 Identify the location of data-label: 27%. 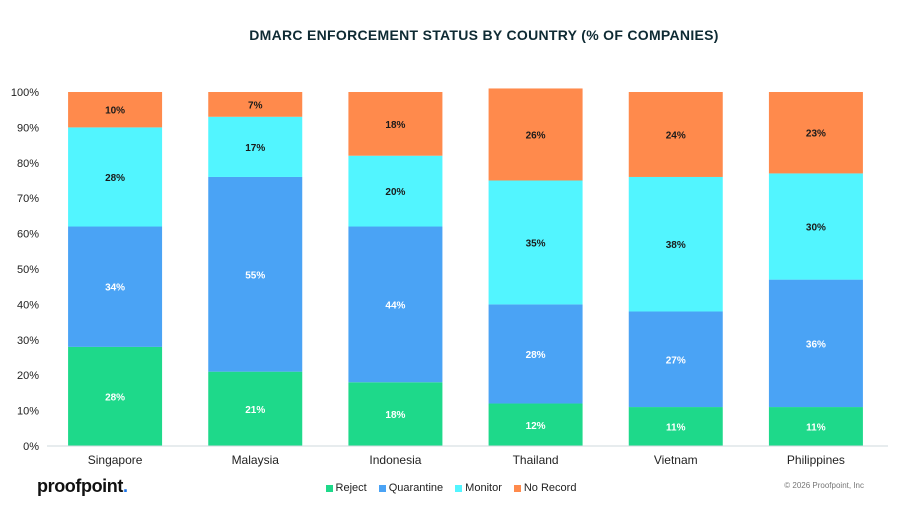
(676, 360).